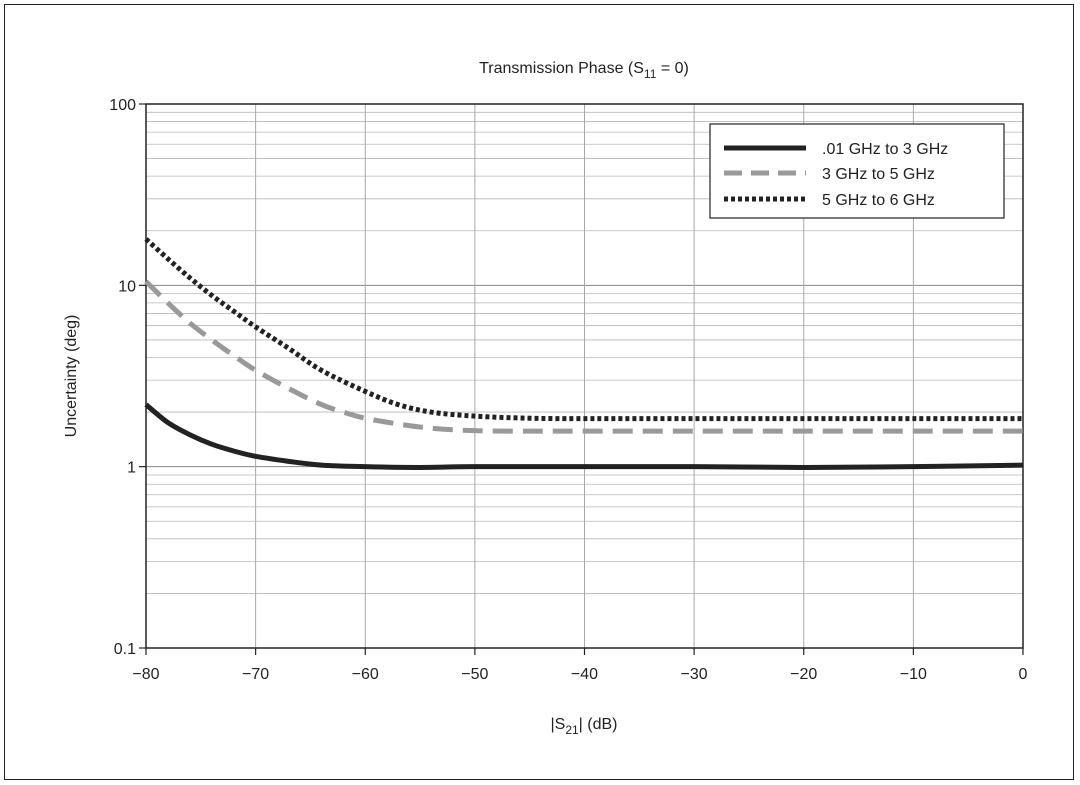 Image resolution: width=1080 pixels, height=785 pixels. I want to click on y-tick-label: 100, so click(122, 105).